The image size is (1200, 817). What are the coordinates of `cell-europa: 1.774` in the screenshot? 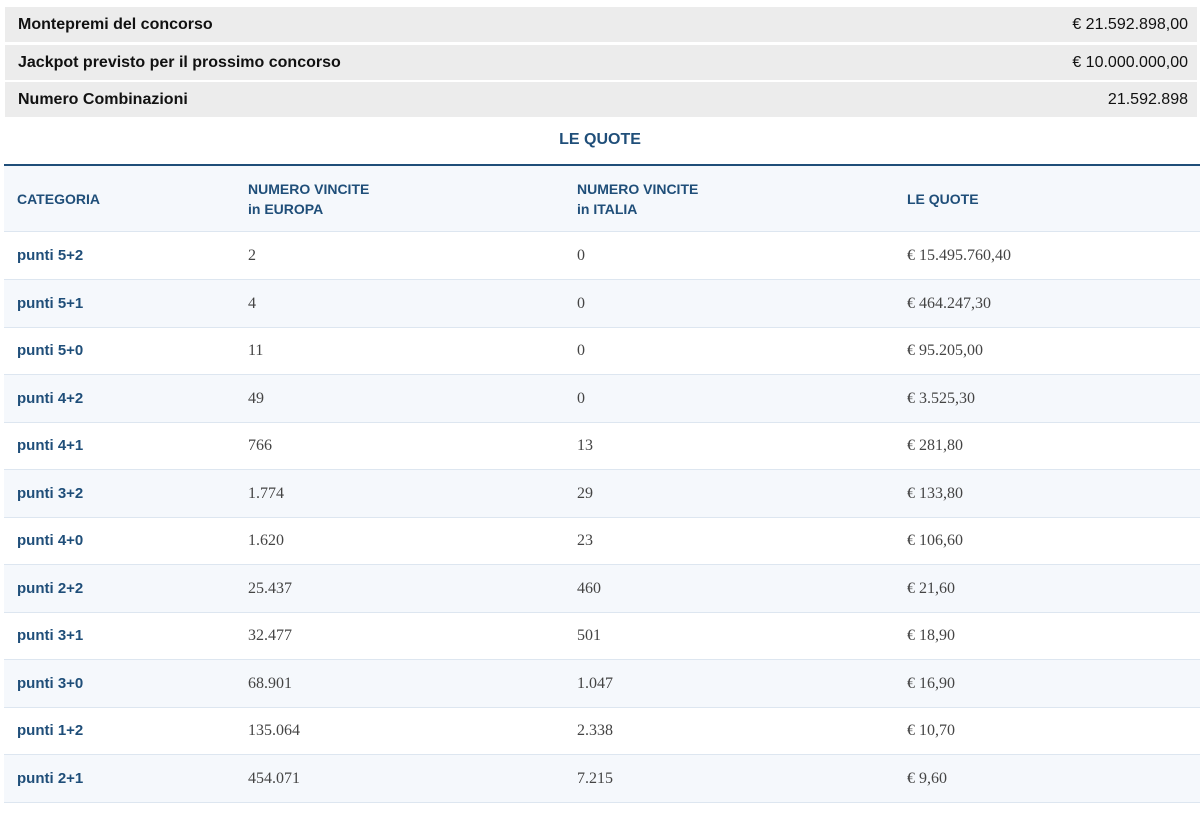 It's located at (266, 493).